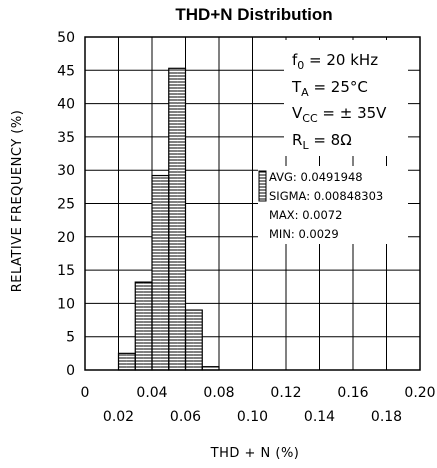 This screenshot has height=468, width=437. I want to click on y-tick-label: 0, so click(70, 371).